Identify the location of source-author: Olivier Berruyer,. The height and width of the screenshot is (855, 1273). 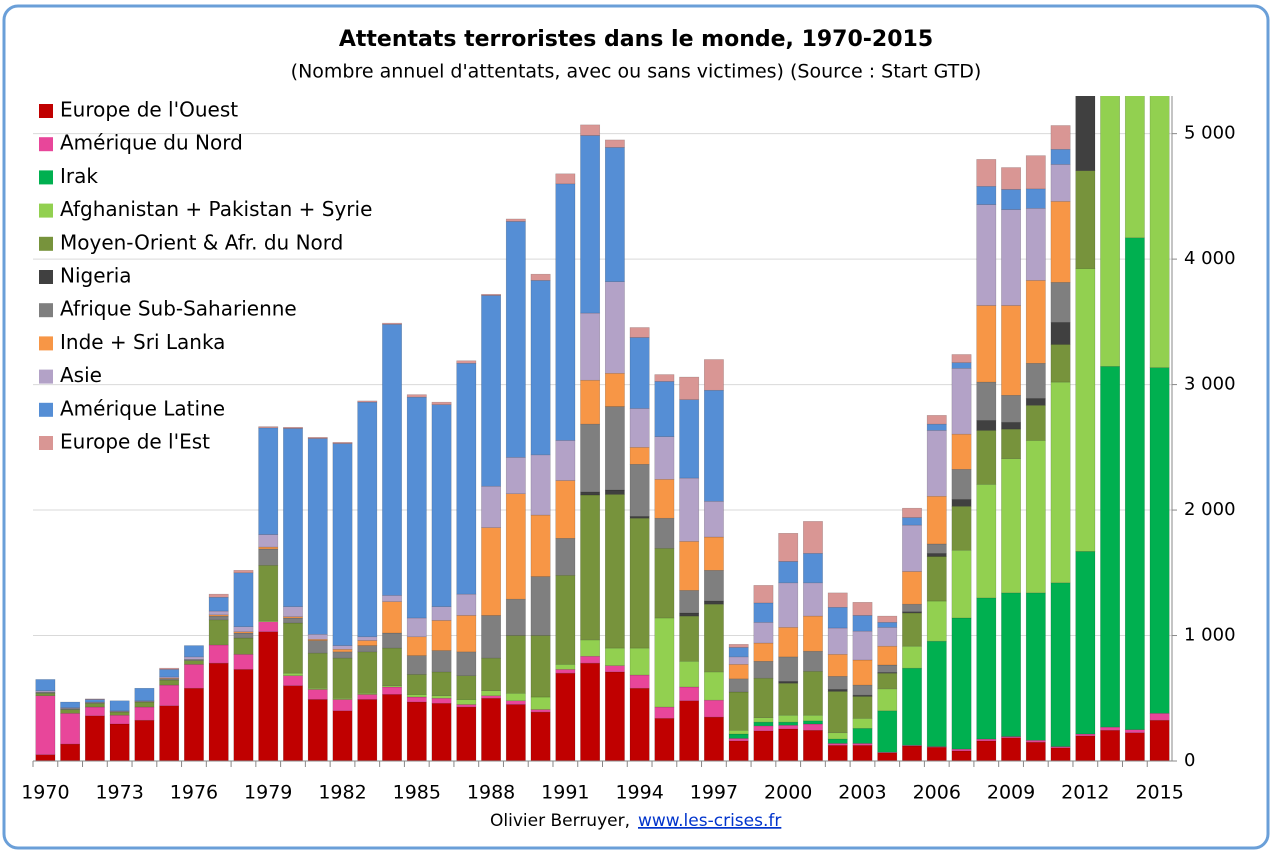
(560, 821).